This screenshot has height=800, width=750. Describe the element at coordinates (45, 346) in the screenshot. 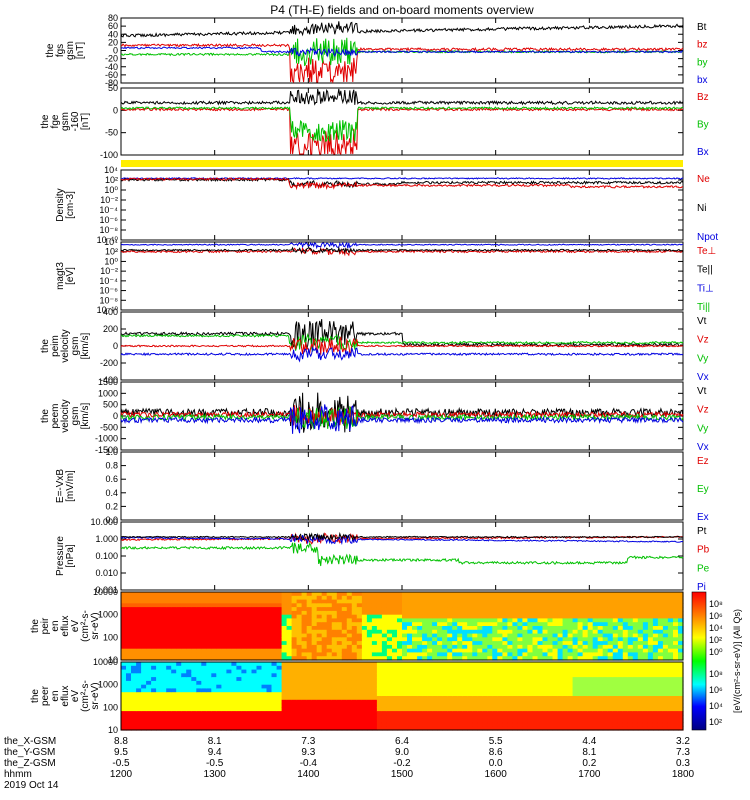

I see `y-axis-label: the` at that location.